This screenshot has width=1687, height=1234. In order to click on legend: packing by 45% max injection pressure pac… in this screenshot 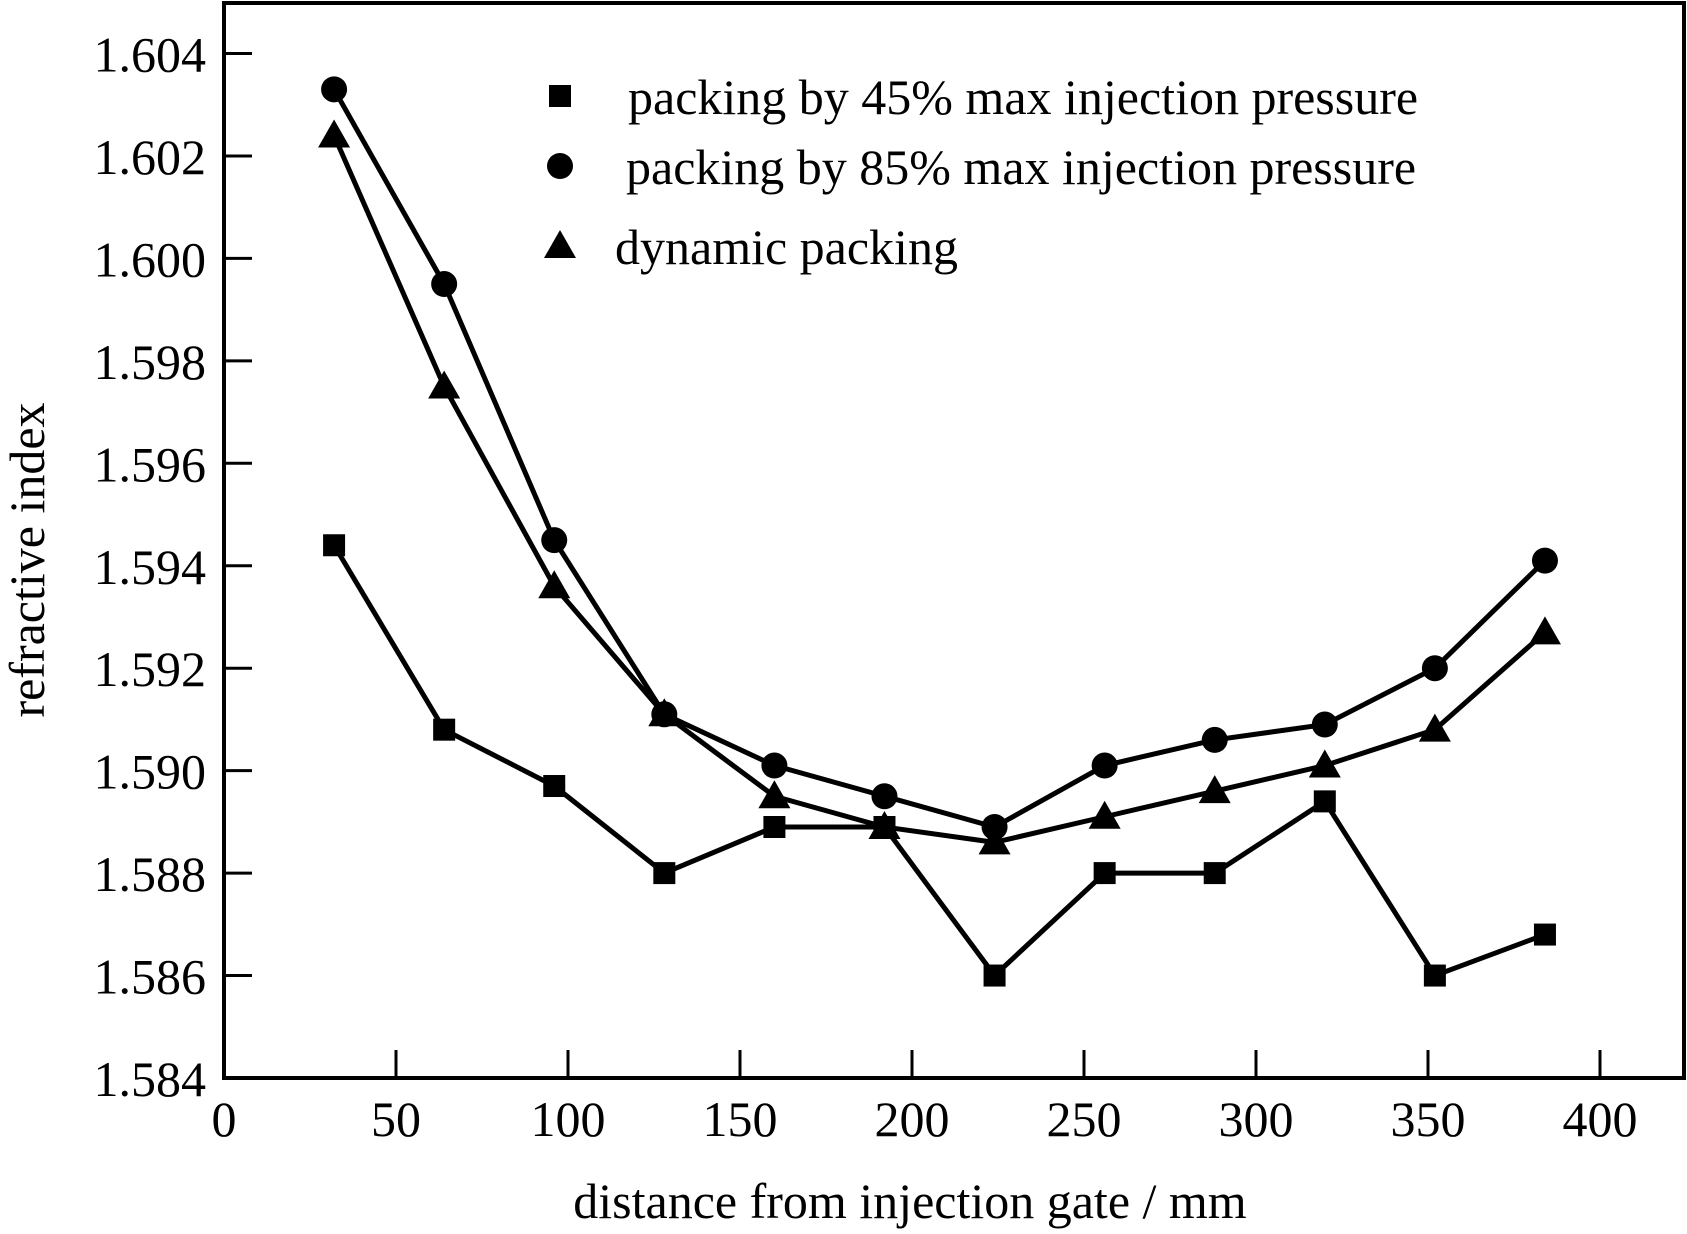, I will do `click(981, 172)`.